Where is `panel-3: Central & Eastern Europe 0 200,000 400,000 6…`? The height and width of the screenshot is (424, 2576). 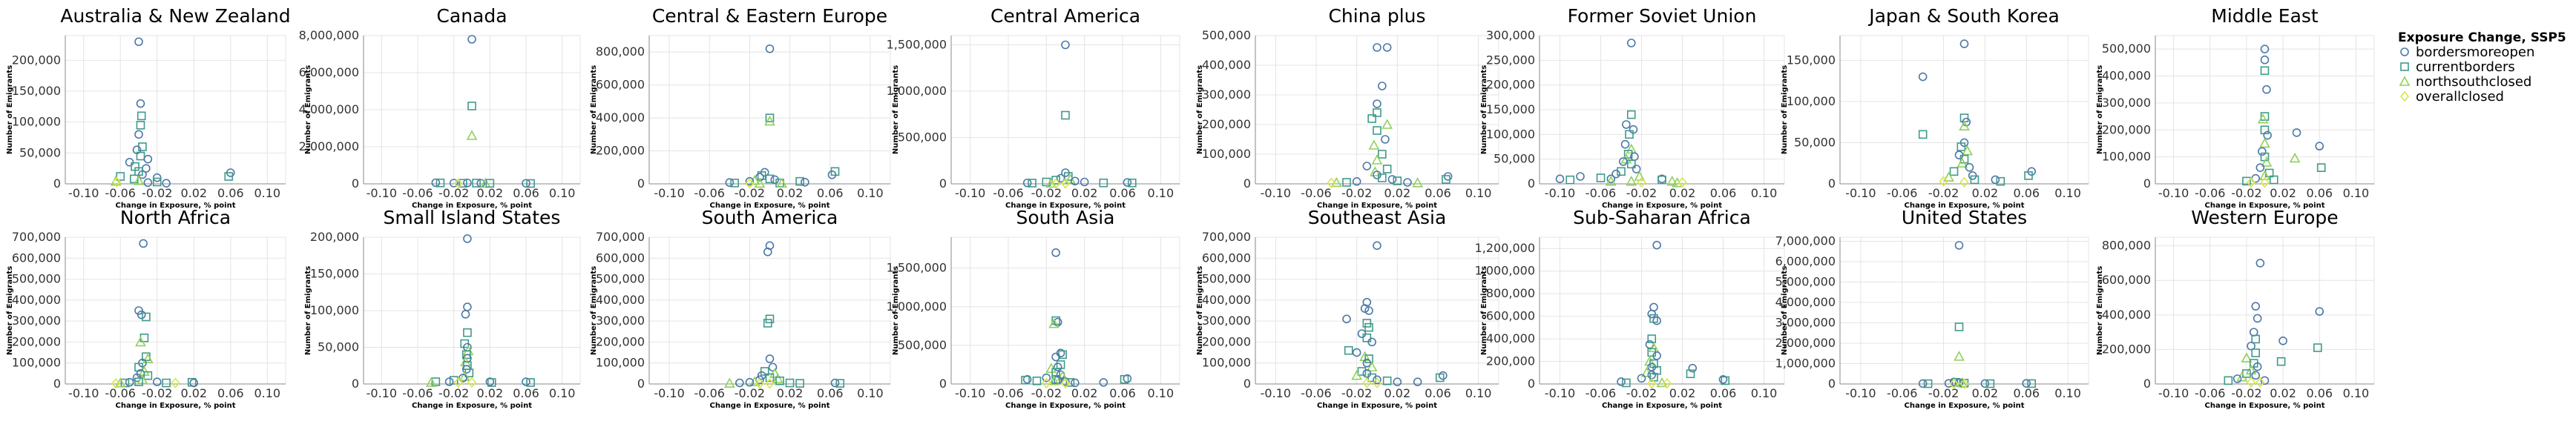
panel-3: Central & Eastern Europe 0 200,000 400,000 6… is located at coordinates (740, 107).